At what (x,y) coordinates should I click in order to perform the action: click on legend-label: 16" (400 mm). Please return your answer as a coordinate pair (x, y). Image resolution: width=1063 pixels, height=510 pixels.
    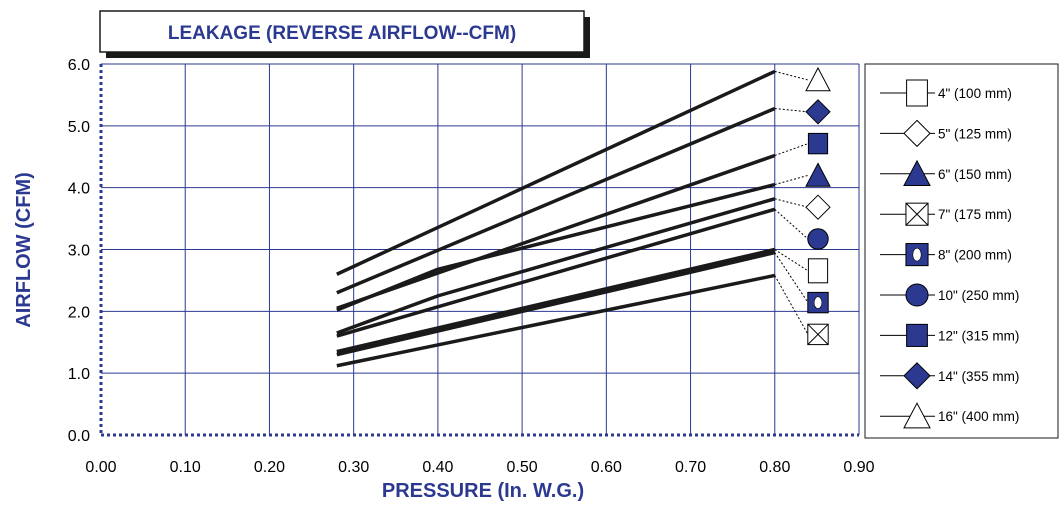
    Looking at the image, I should click on (978, 416).